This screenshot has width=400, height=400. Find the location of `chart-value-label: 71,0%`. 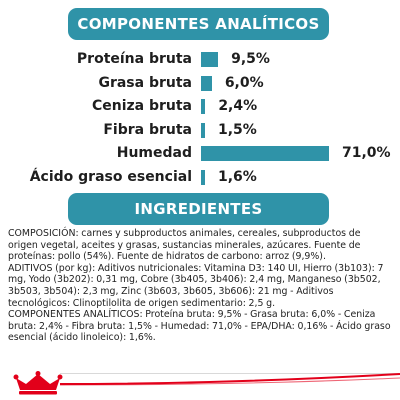

chart-value-label: 71,0% is located at coordinates (366, 153).